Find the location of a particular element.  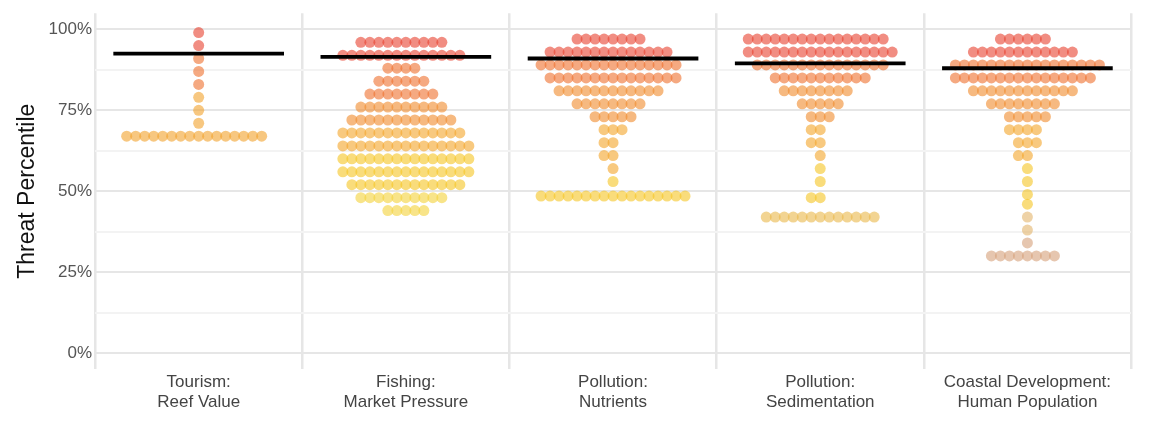

y-tick-label: 50% is located at coordinates (75, 190).